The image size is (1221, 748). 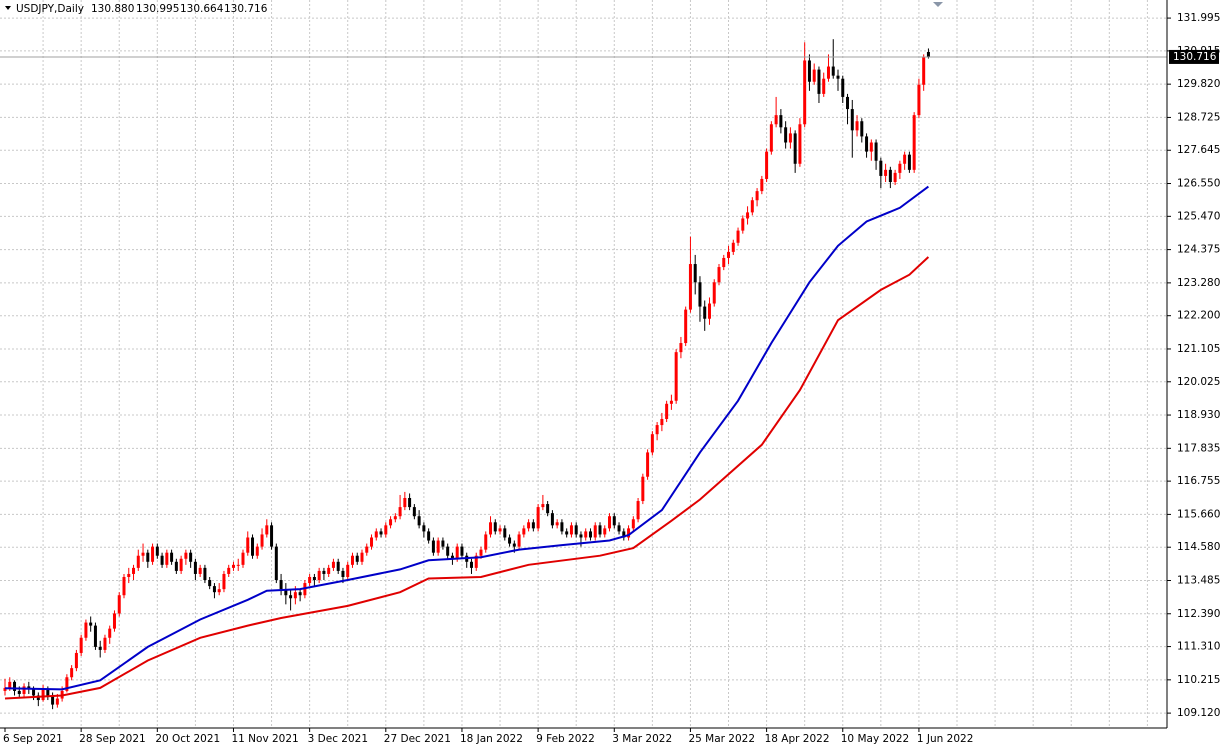 I want to click on y-tick-label: 112.390, so click(x=1198, y=614).